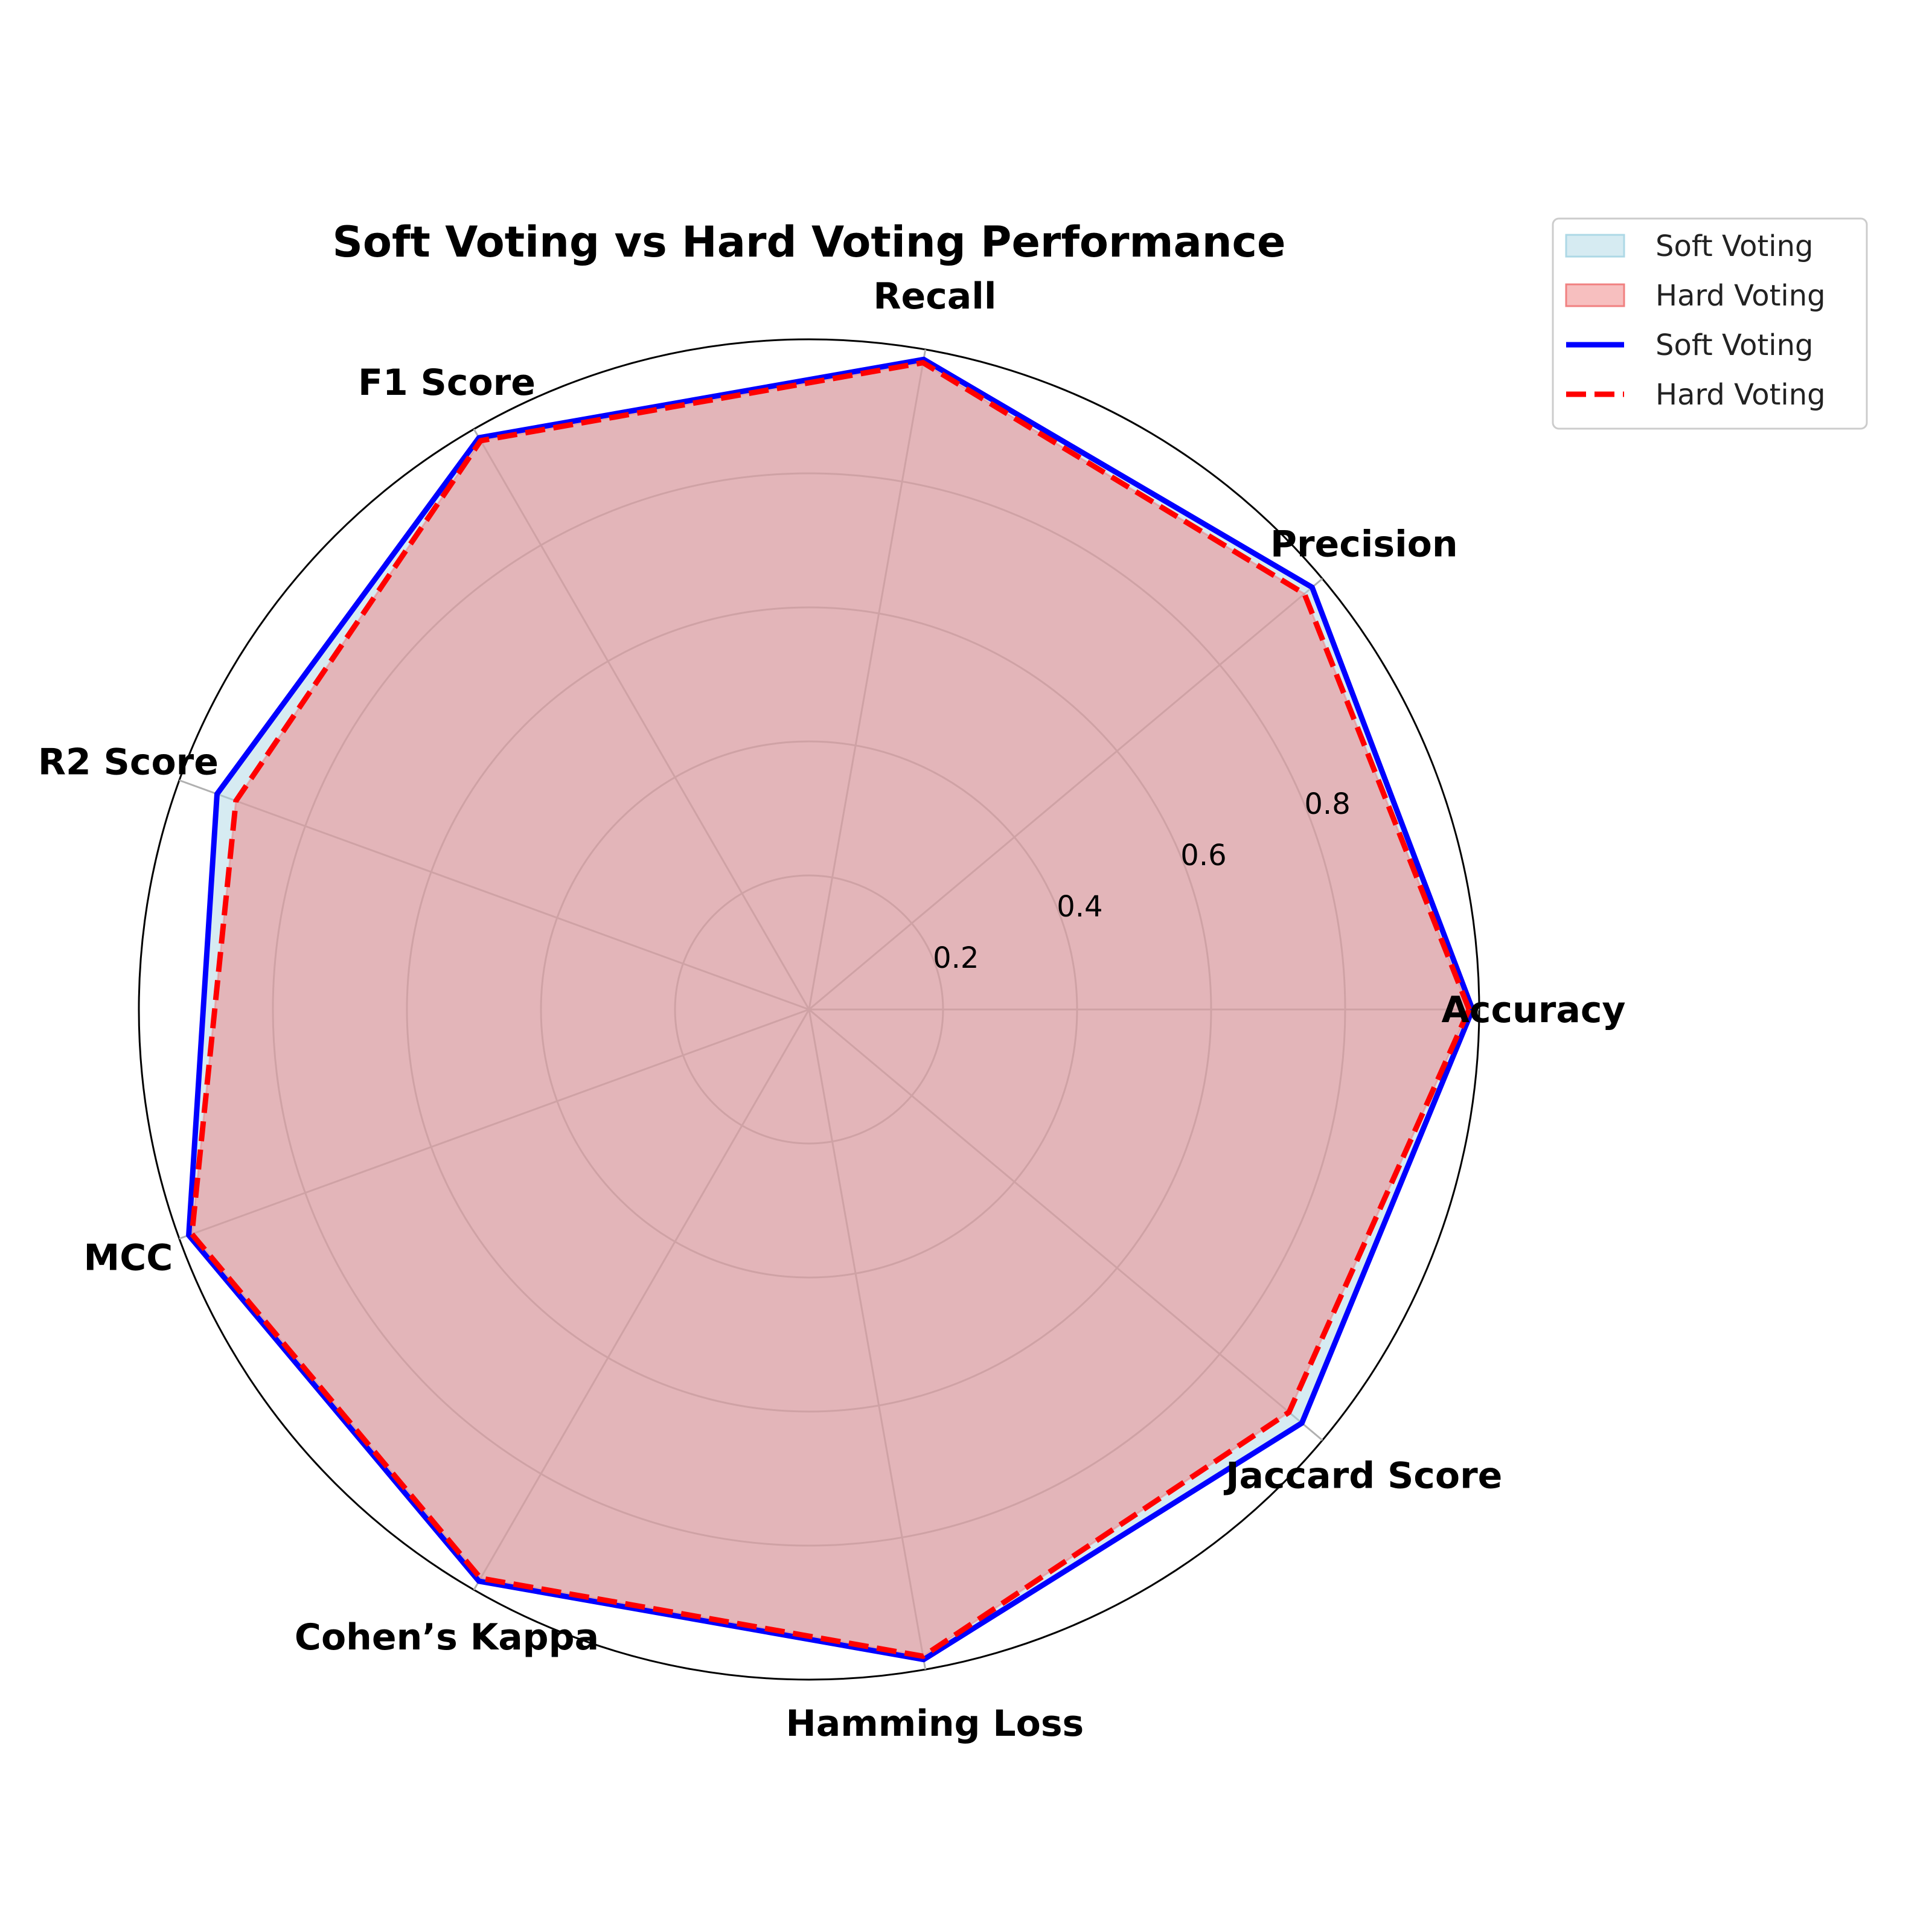 The image size is (1932, 1932). What do you see at coordinates (1203, 856) in the screenshot?
I see `radial-tick-label: 0.6` at bounding box center [1203, 856].